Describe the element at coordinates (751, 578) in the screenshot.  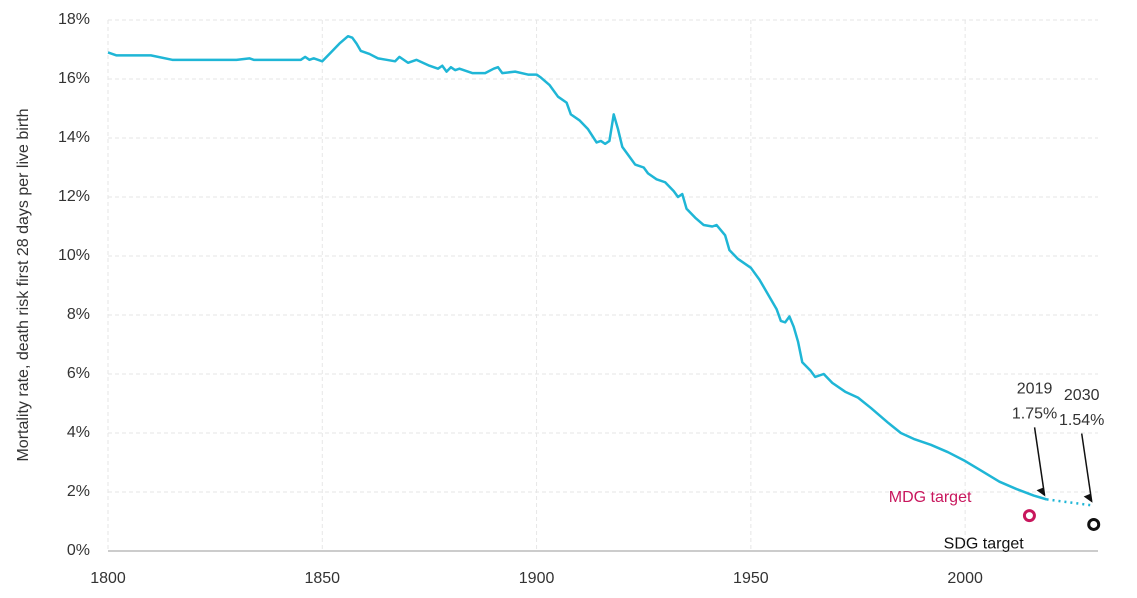
I see `x-tick-label: 1950` at that location.